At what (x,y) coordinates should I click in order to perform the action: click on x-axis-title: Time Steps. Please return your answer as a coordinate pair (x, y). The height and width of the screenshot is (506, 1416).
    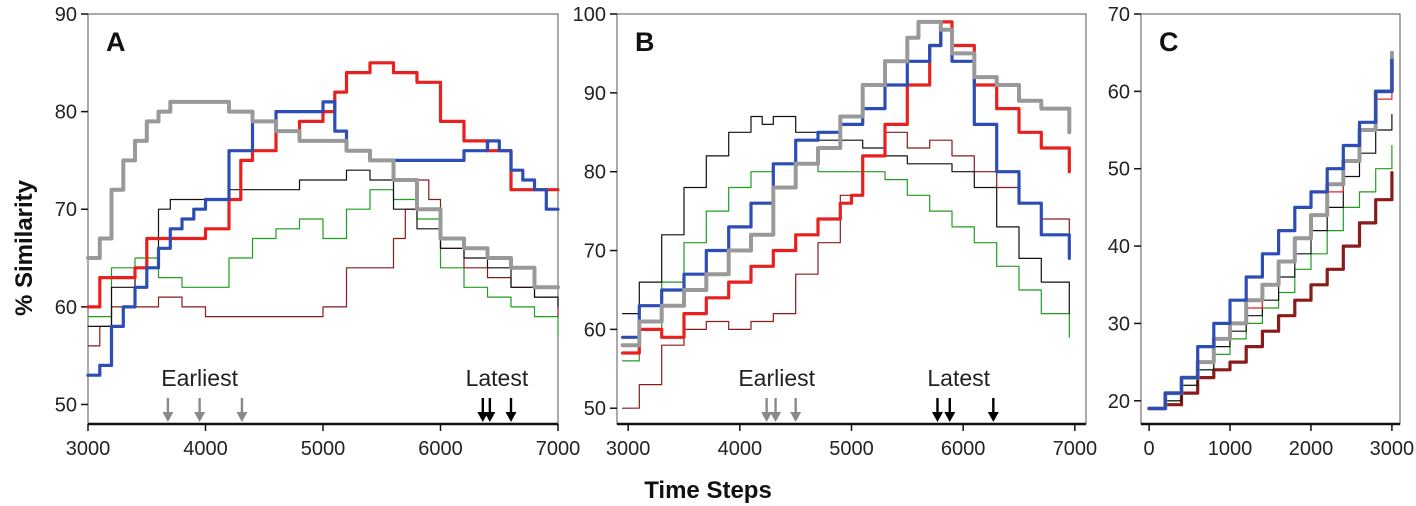
    Looking at the image, I should click on (708, 490).